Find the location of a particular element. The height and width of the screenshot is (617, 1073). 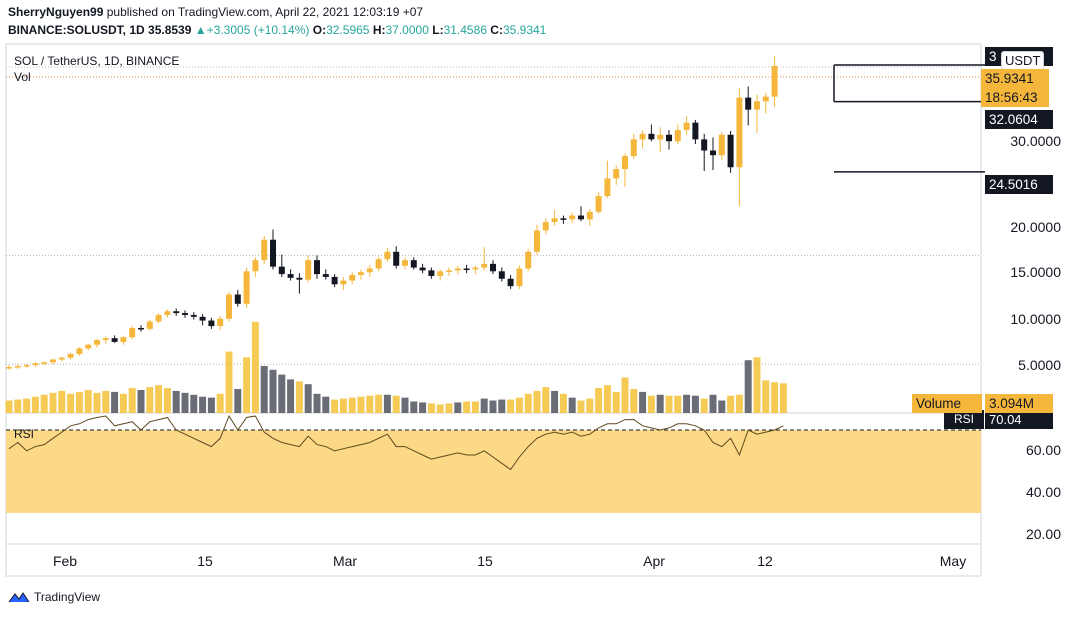

vol-indicator-label: Vol is located at coordinates (22, 77).